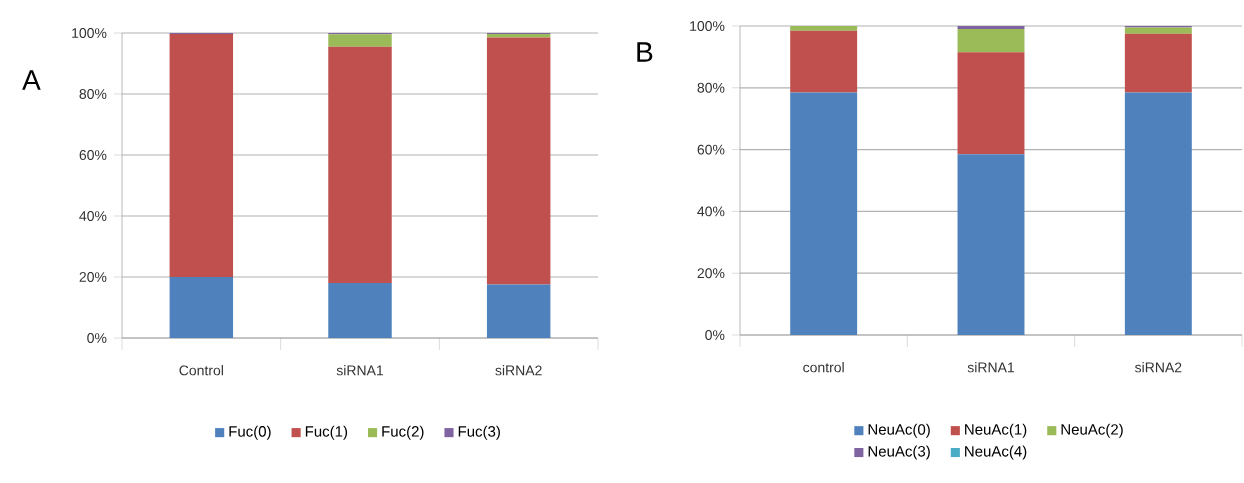 This screenshot has width=1244, height=483. What do you see at coordinates (326, 432) in the screenshot?
I see `legend-label: Fuc(1)` at bounding box center [326, 432].